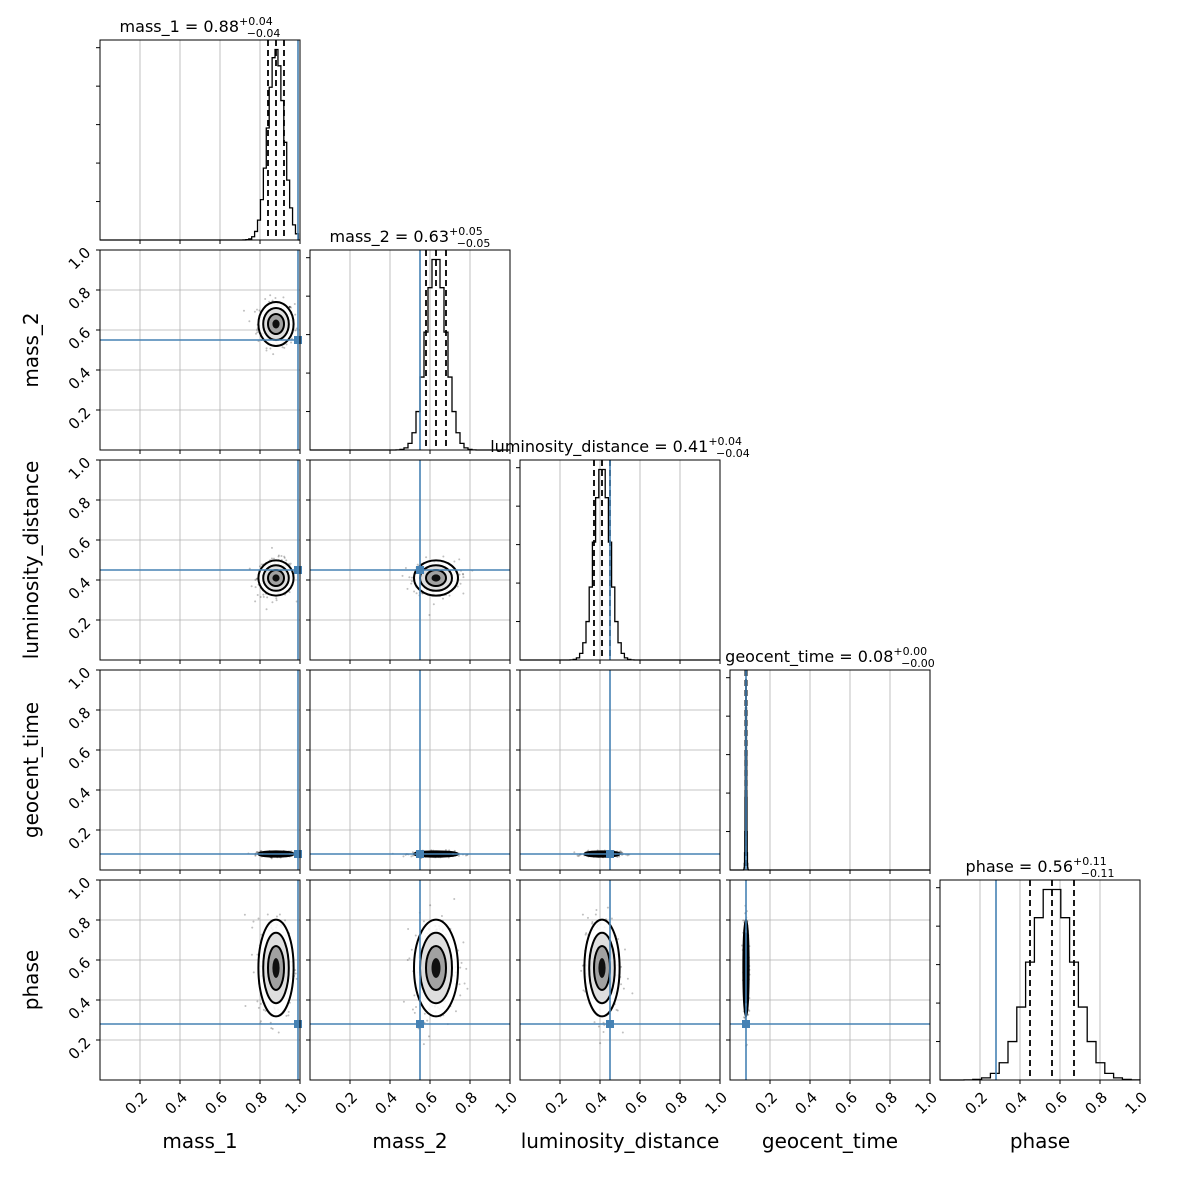 The image size is (1180, 1180). What do you see at coordinates (389, 237) in the screenshot?
I see `title-value: mass_2 = 0.63` at bounding box center [389, 237].